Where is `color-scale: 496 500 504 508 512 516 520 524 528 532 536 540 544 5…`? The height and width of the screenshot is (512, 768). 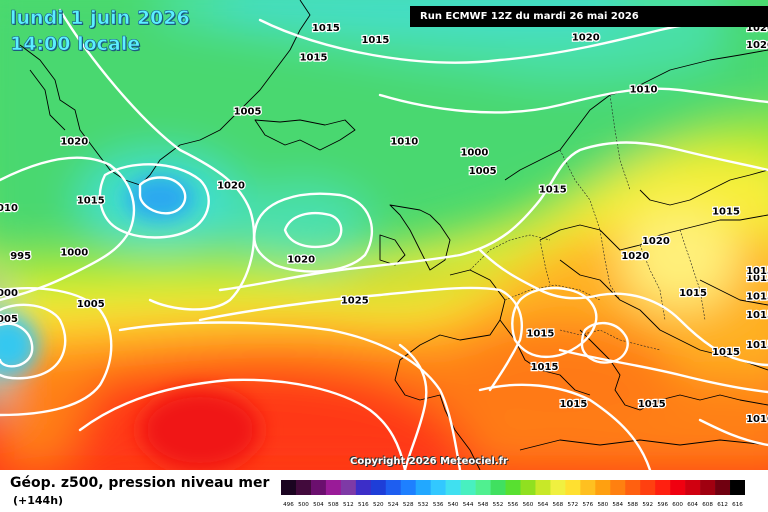 color-scale: 496 500 504 508 512 516 520 524 528 532 536 540 544 5… is located at coordinates (513, 494).